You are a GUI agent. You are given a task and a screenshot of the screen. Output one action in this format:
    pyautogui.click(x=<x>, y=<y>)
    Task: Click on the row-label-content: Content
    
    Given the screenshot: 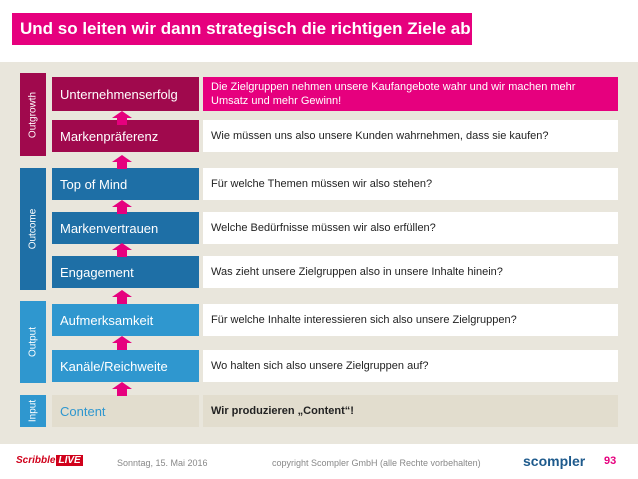 What is the action you would take?
    pyautogui.click(x=125, y=411)
    